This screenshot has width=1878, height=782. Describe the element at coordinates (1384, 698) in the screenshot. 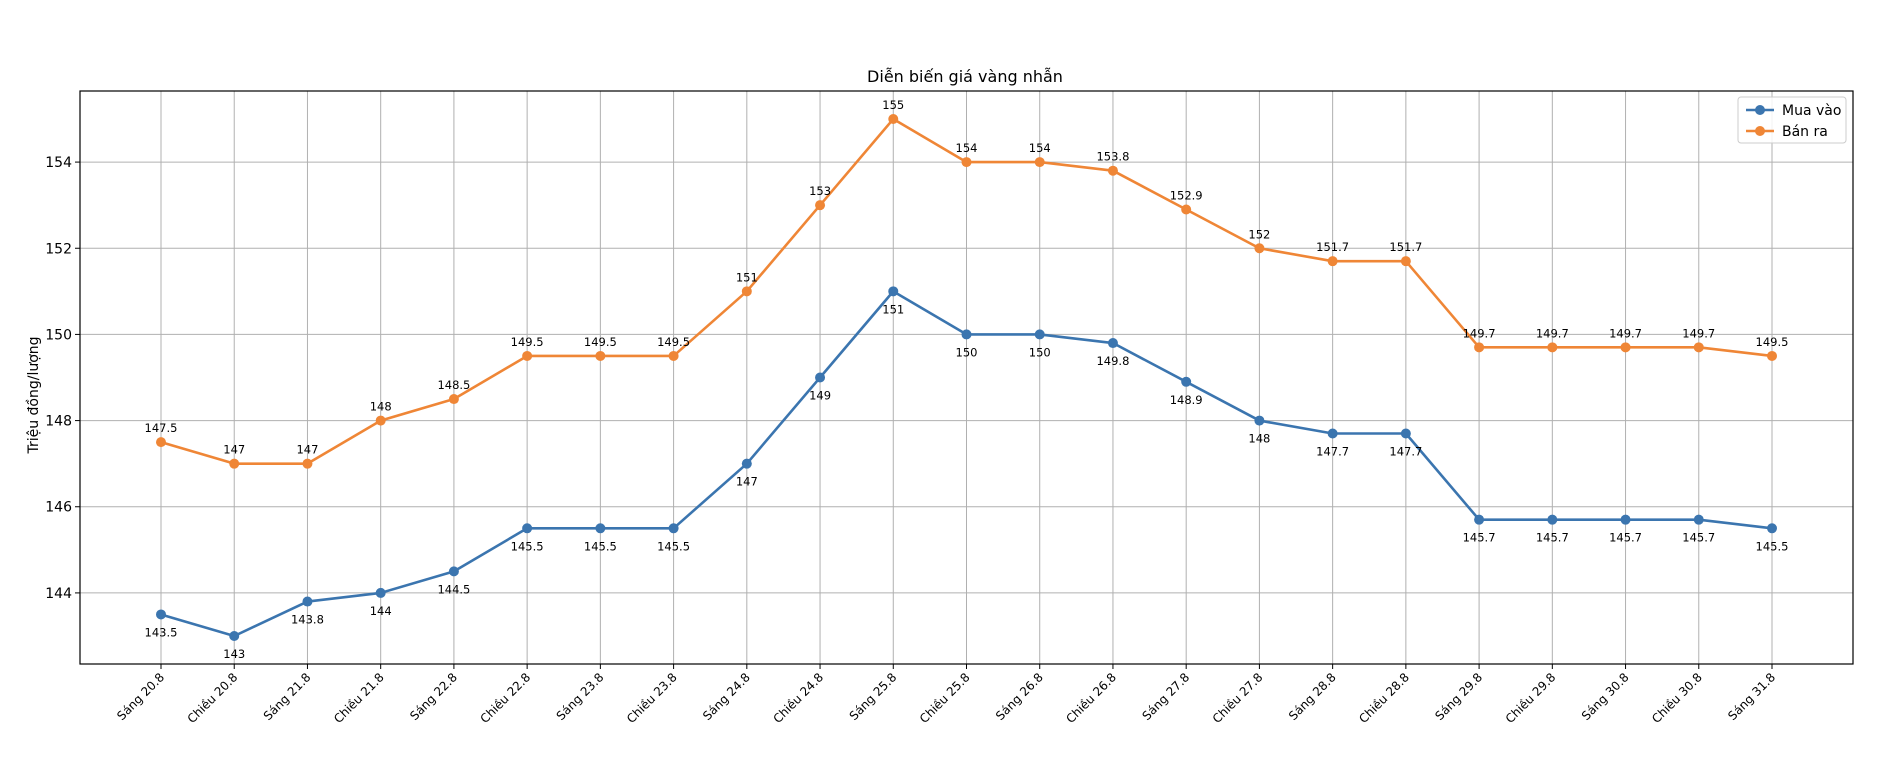

I see `x-tick-label: Chiều 28.8` at that location.